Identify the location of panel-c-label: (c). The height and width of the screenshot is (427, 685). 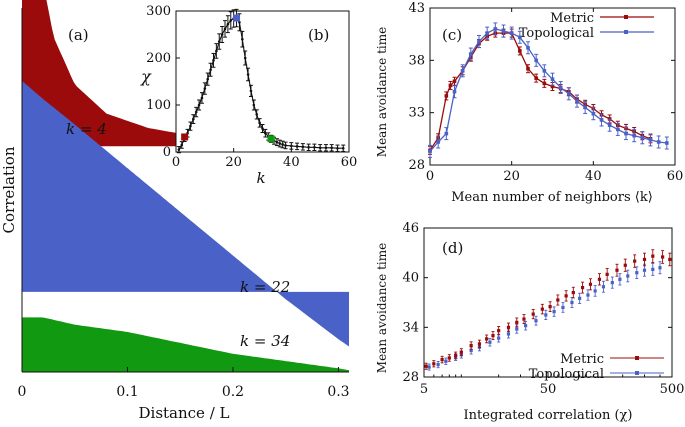
(452, 35).